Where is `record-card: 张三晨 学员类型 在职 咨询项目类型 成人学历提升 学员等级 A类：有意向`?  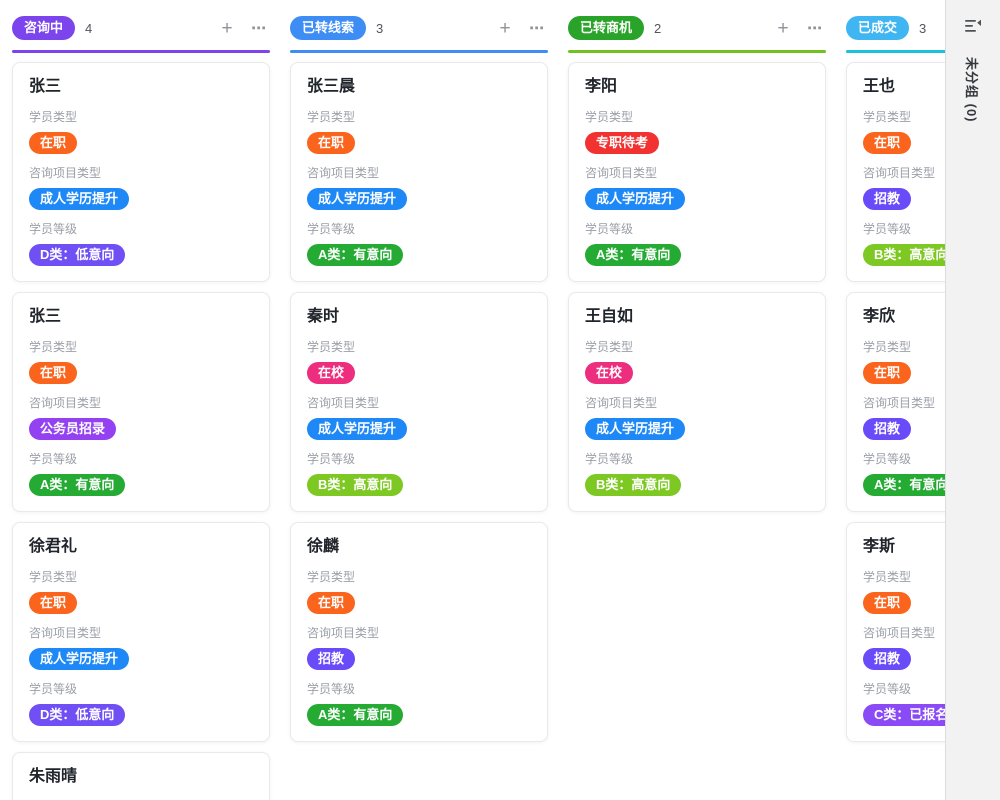
record-card: 张三晨 学员类型 在职 咨询项目类型 成人学历提升 学员等级 A类：有意向 is located at coordinates (419, 172).